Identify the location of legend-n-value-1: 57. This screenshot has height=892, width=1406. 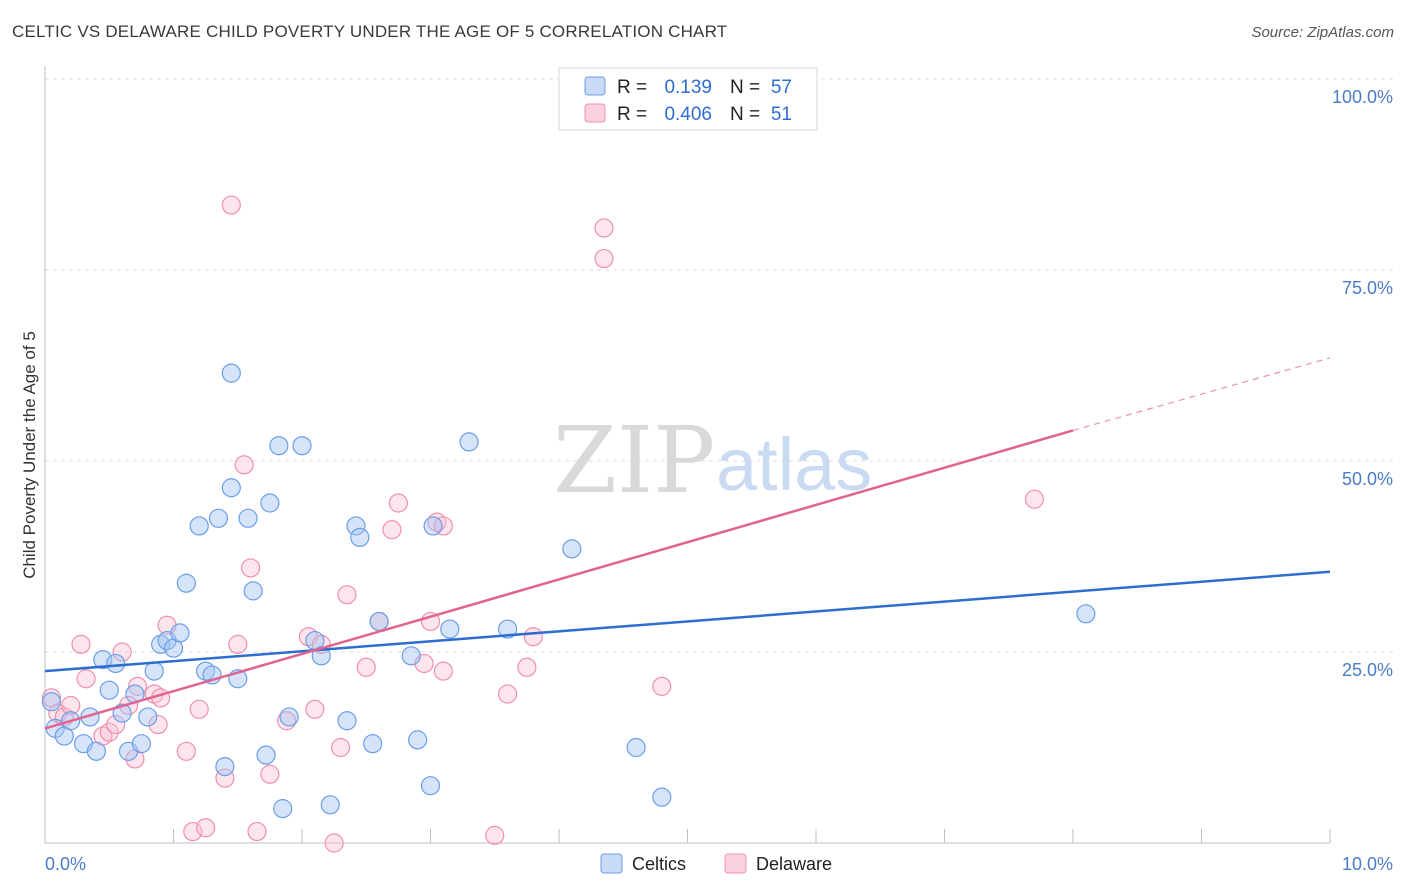
(781, 87).